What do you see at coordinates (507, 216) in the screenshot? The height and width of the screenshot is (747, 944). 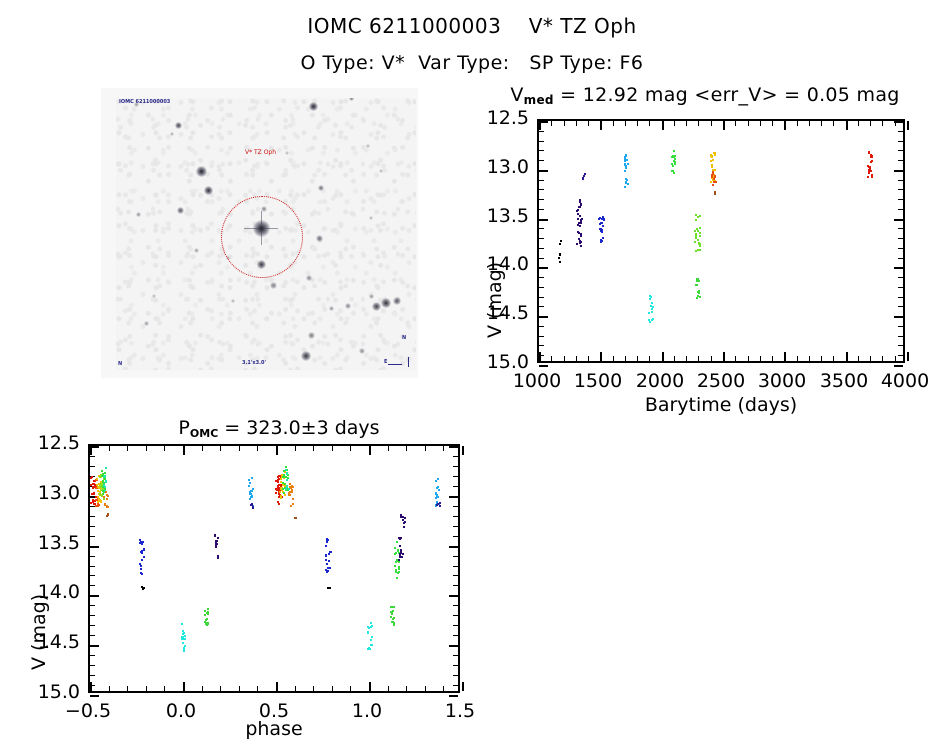 I see `y-tick-label: 13.5` at bounding box center [507, 216].